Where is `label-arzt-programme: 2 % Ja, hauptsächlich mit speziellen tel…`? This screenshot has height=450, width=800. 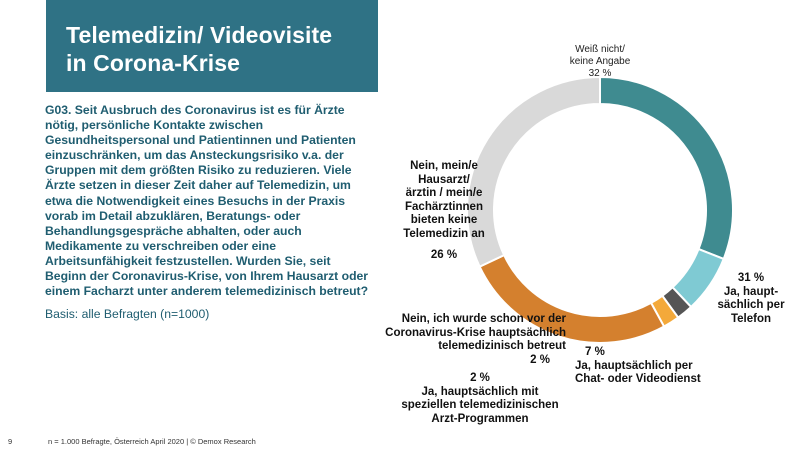 label-arzt-programme: 2 % Ja, hauptsächlich mit speziellen tel… is located at coordinates (480, 399).